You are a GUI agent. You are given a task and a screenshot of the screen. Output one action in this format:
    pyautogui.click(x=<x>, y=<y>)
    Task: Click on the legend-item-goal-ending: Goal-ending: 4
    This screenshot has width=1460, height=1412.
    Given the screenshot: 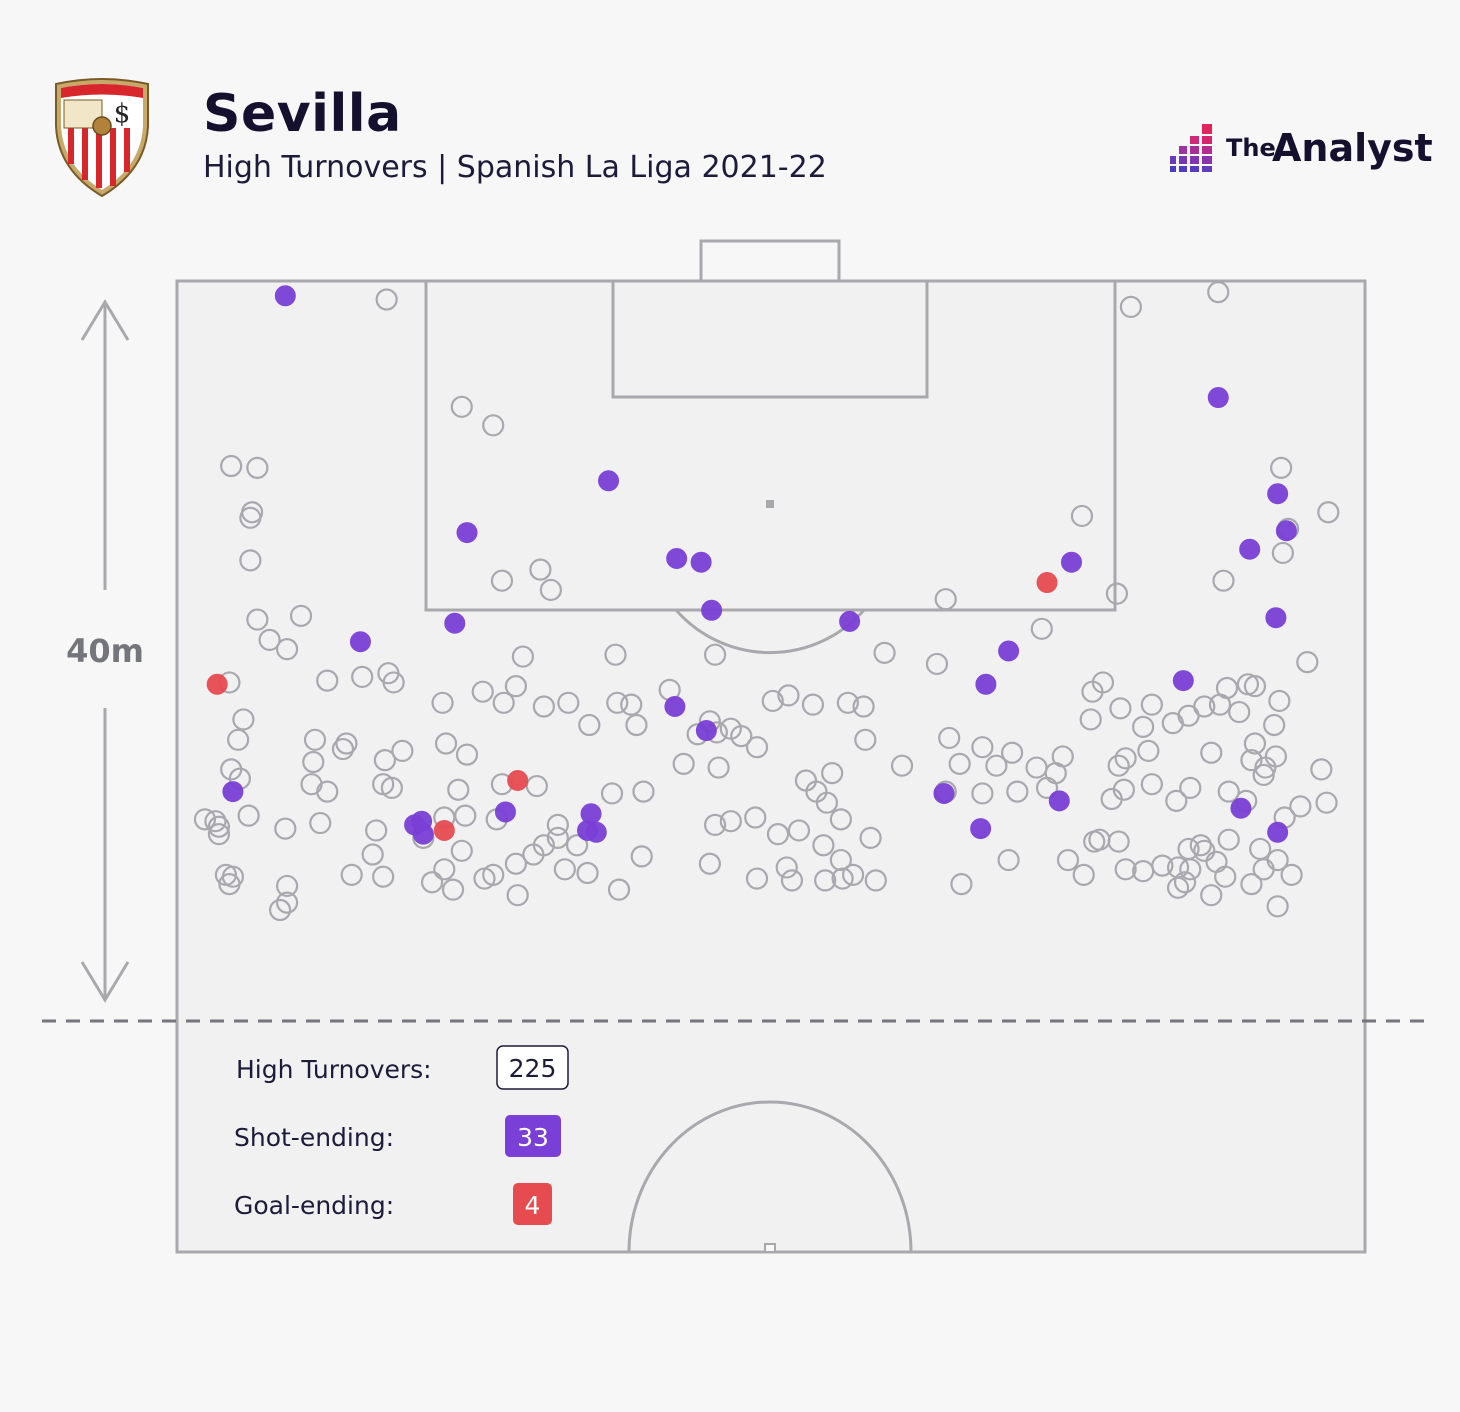 What is the action you would take?
    pyautogui.click(x=393, y=1204)
    